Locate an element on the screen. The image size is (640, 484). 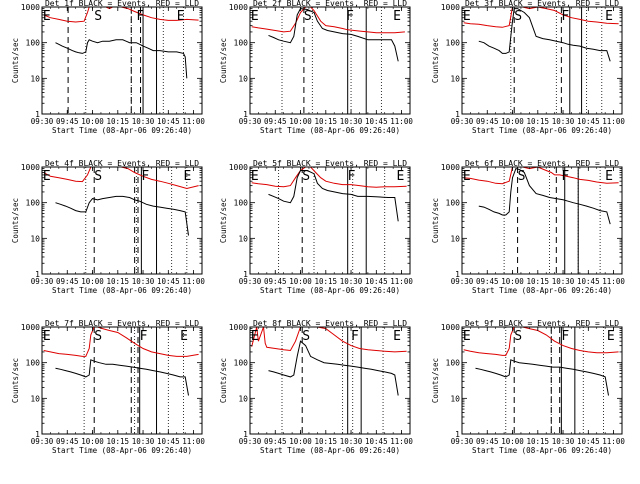
panel-title: Det 1f BLACK = Events, RED = LLD is located at coordinates (122, 4).